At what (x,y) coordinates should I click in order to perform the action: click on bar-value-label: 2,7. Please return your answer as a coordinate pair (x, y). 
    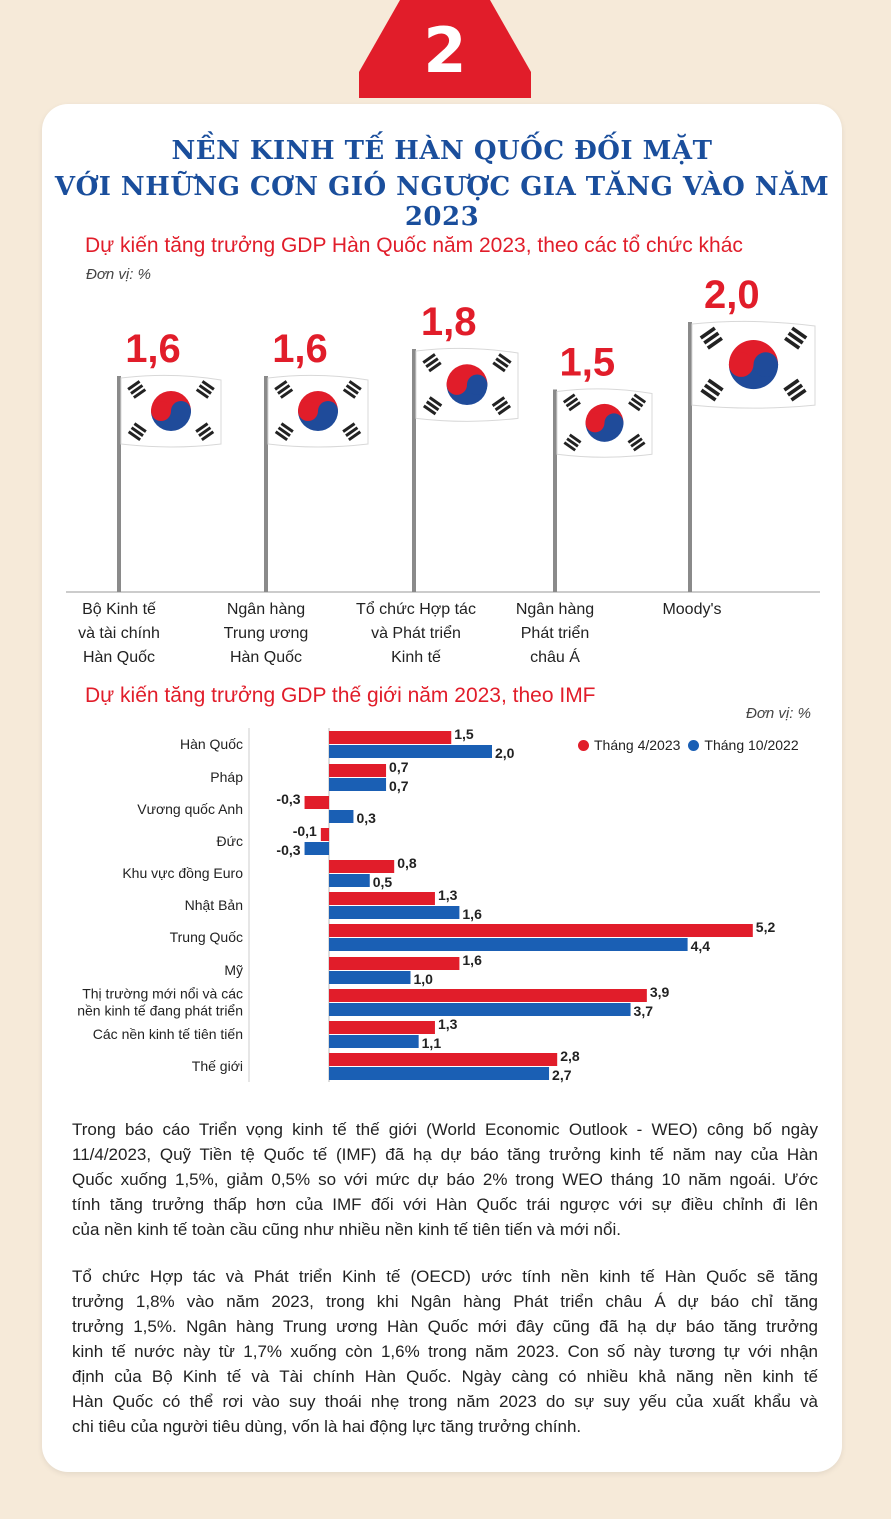
    Looking at the image, I should click on (562, 1075).